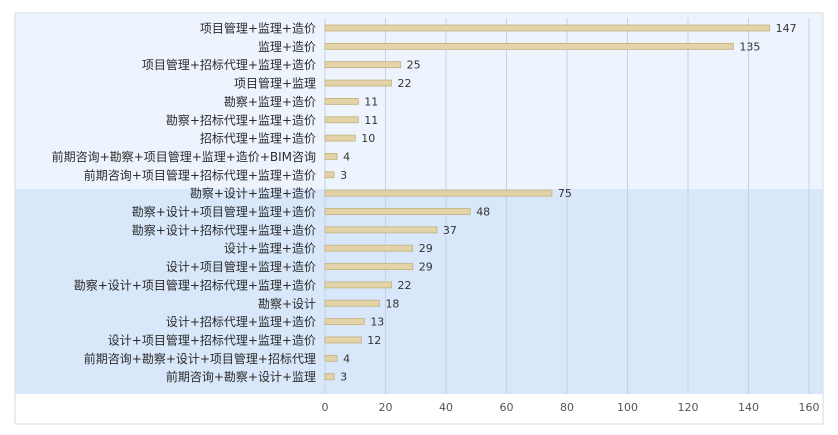 The height and width of the screenshot is (435, 838). Describe the element at coordinates (224, 230) in the screenshot. I see `category-label: 勘察+设计+招标代理+监理+造价` at that location.